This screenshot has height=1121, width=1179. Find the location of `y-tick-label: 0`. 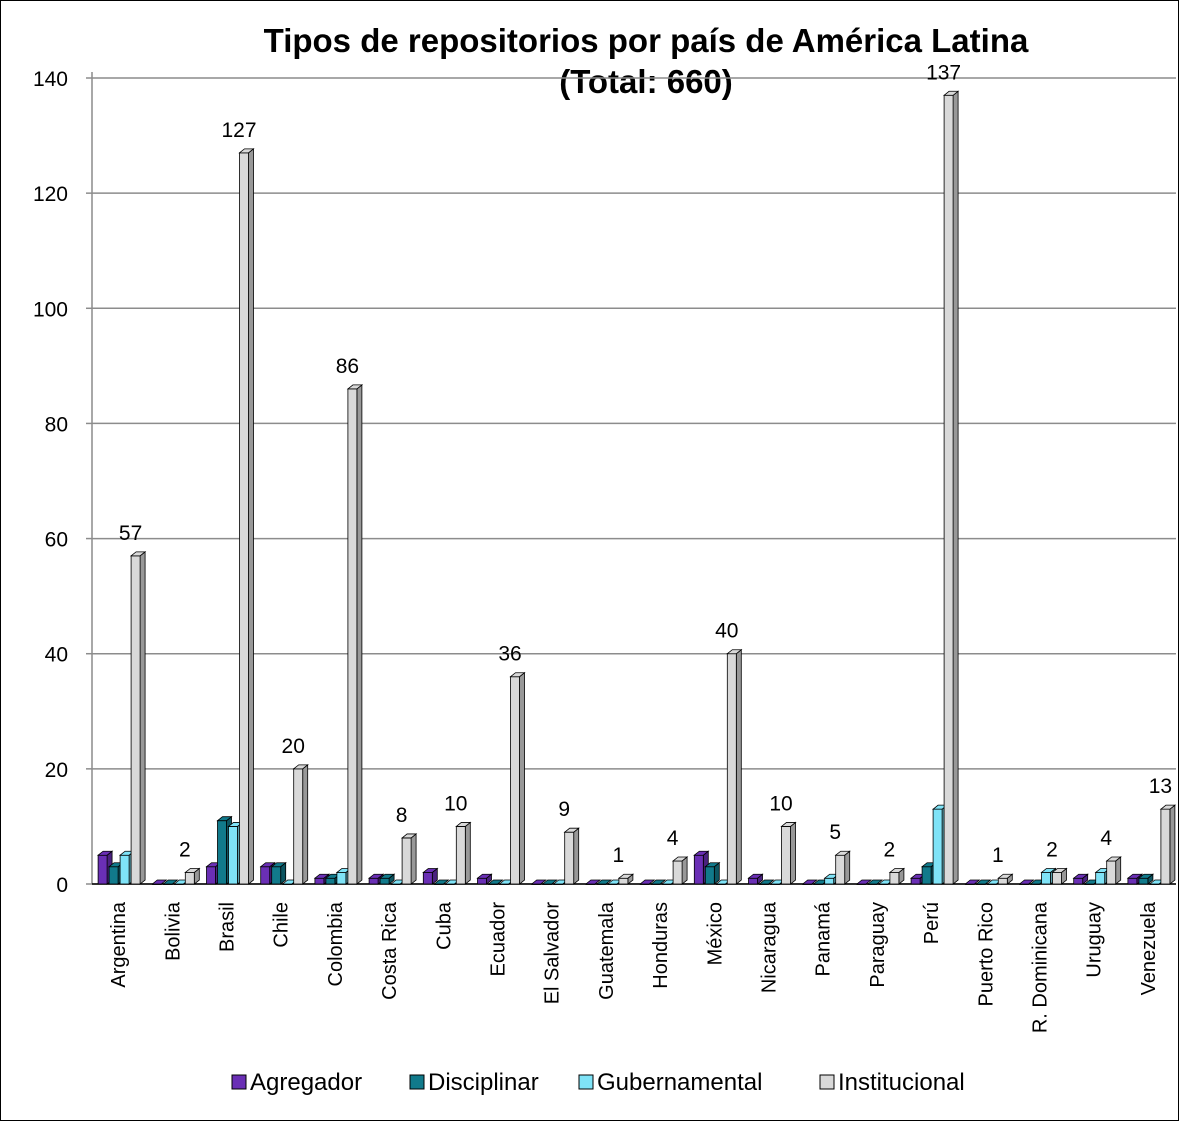

y-tick-label: 0 is located at coordinates (62, 885).